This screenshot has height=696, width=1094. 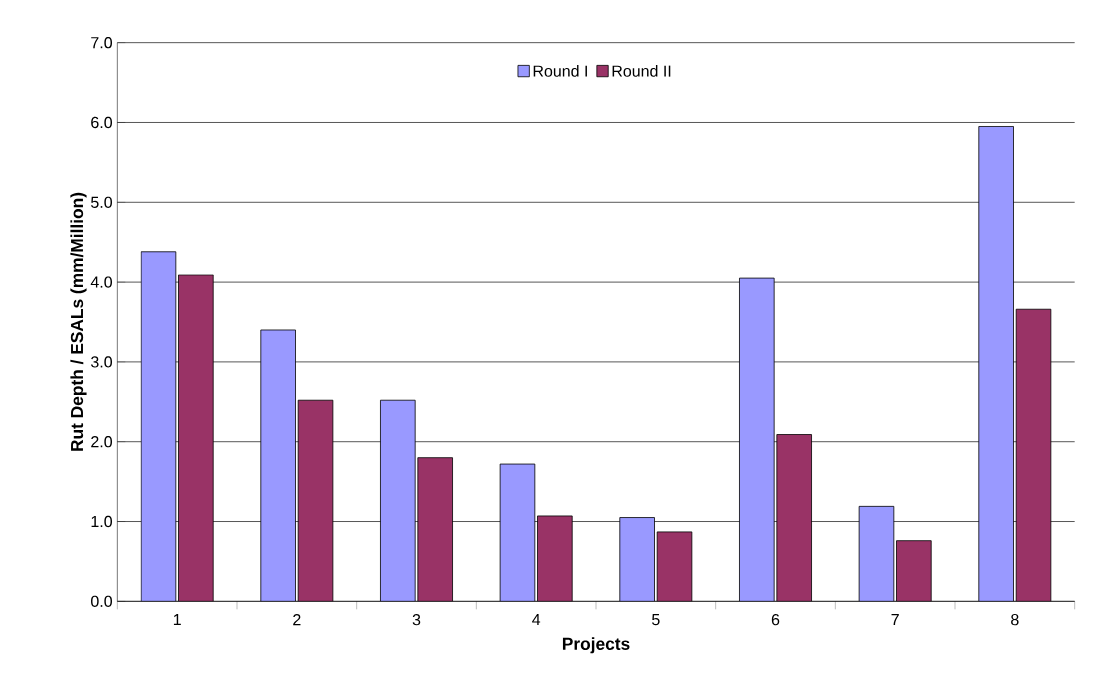 What do you see at coordinates (102, 202) in the screenshot?
I see `y-tick-label: 5.0` at bounding box center [102, 202].